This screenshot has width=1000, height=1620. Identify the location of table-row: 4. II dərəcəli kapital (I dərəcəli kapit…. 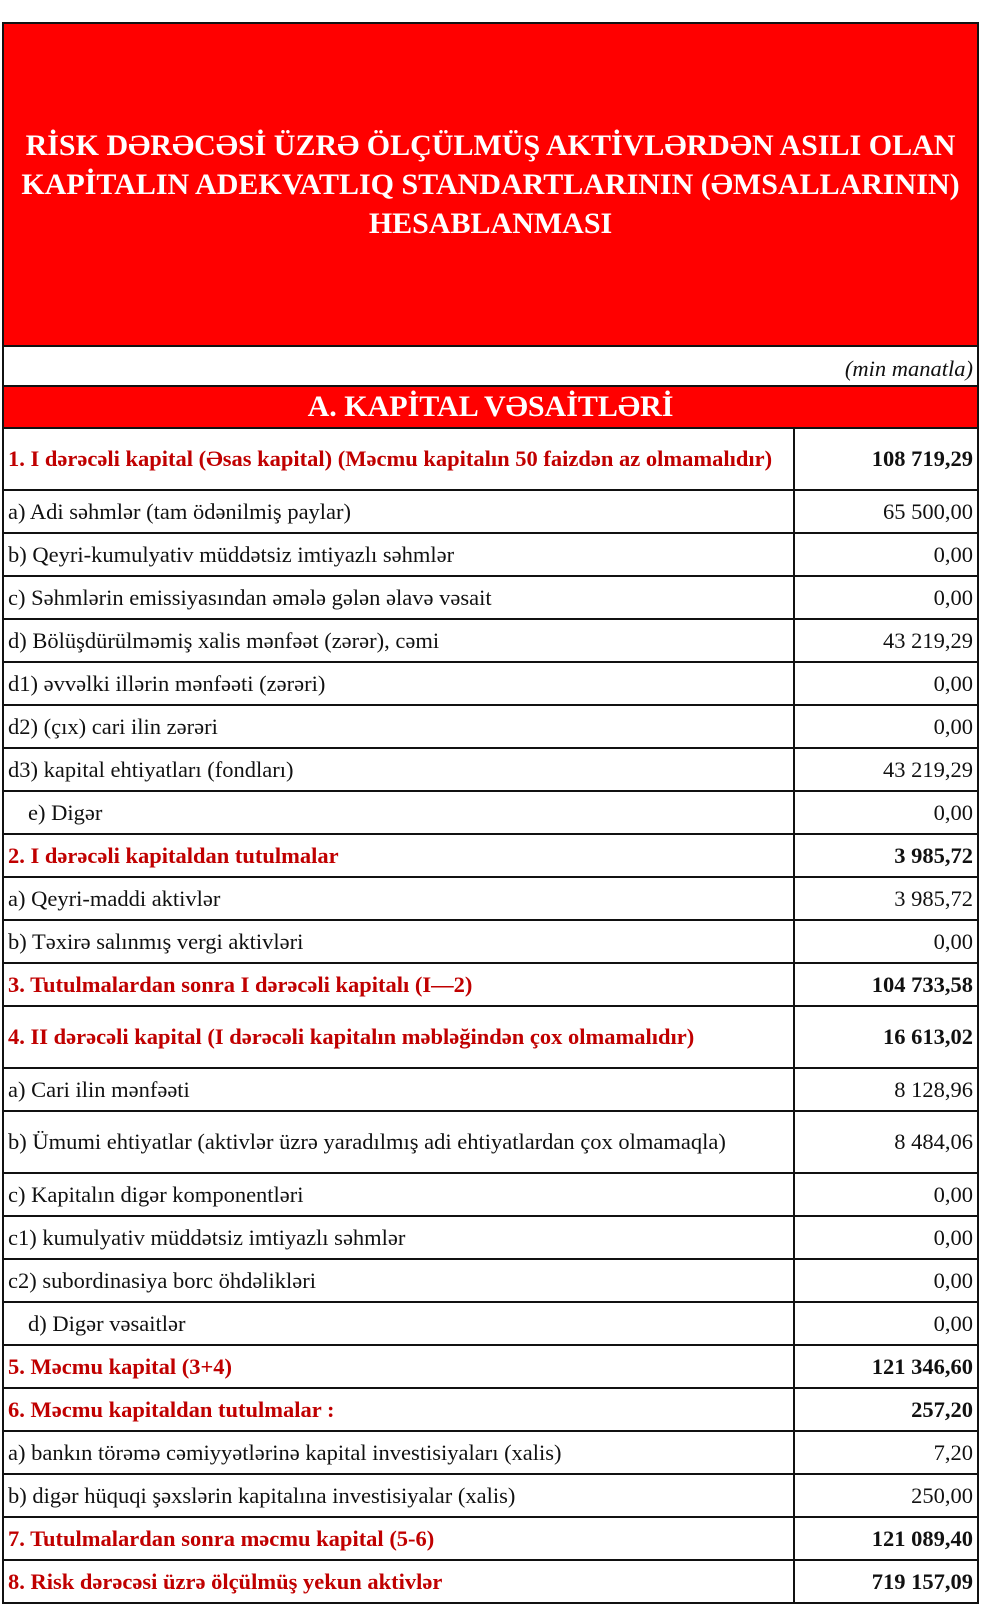
(491, 1037).